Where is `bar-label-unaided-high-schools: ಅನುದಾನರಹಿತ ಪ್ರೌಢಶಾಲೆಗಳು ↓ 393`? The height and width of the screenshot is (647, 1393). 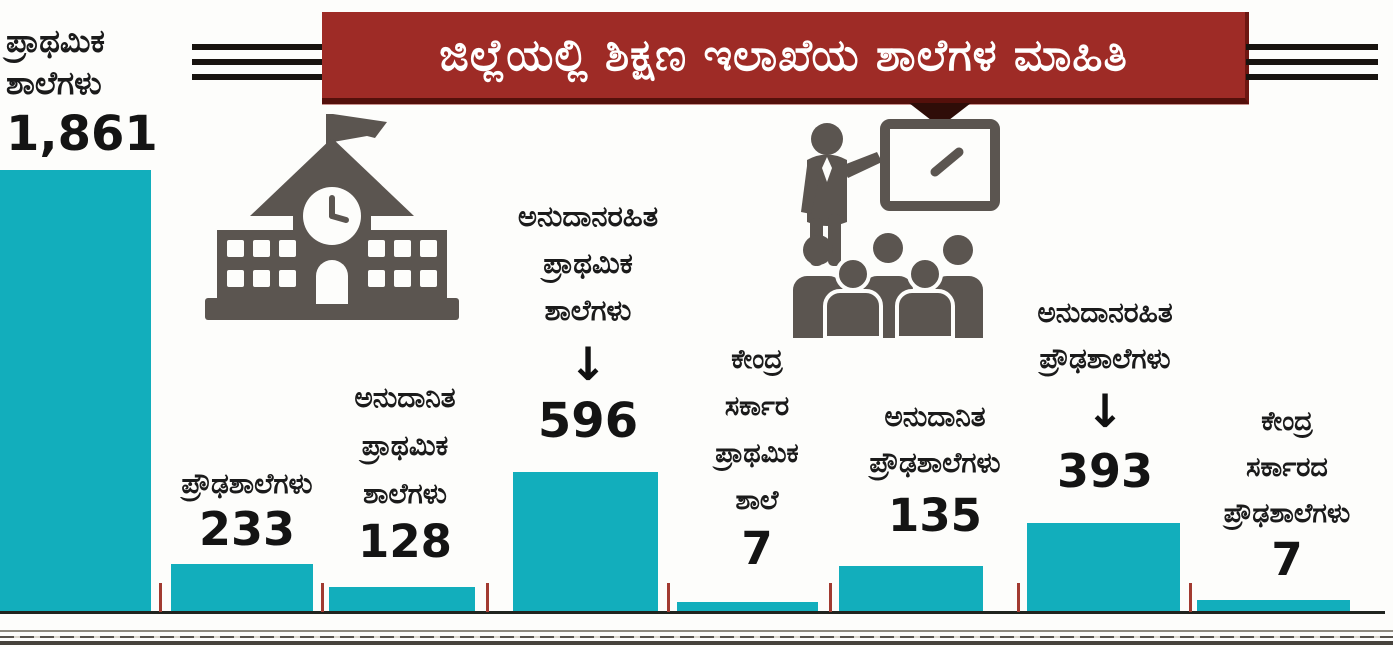 bar-label-unaided-high-schools: ಅನುದಾನರಹಿತ ಪ್ರೌಢಶಾಲೆಗಳು ↓ 393 is located at coordinates (1105, 393).